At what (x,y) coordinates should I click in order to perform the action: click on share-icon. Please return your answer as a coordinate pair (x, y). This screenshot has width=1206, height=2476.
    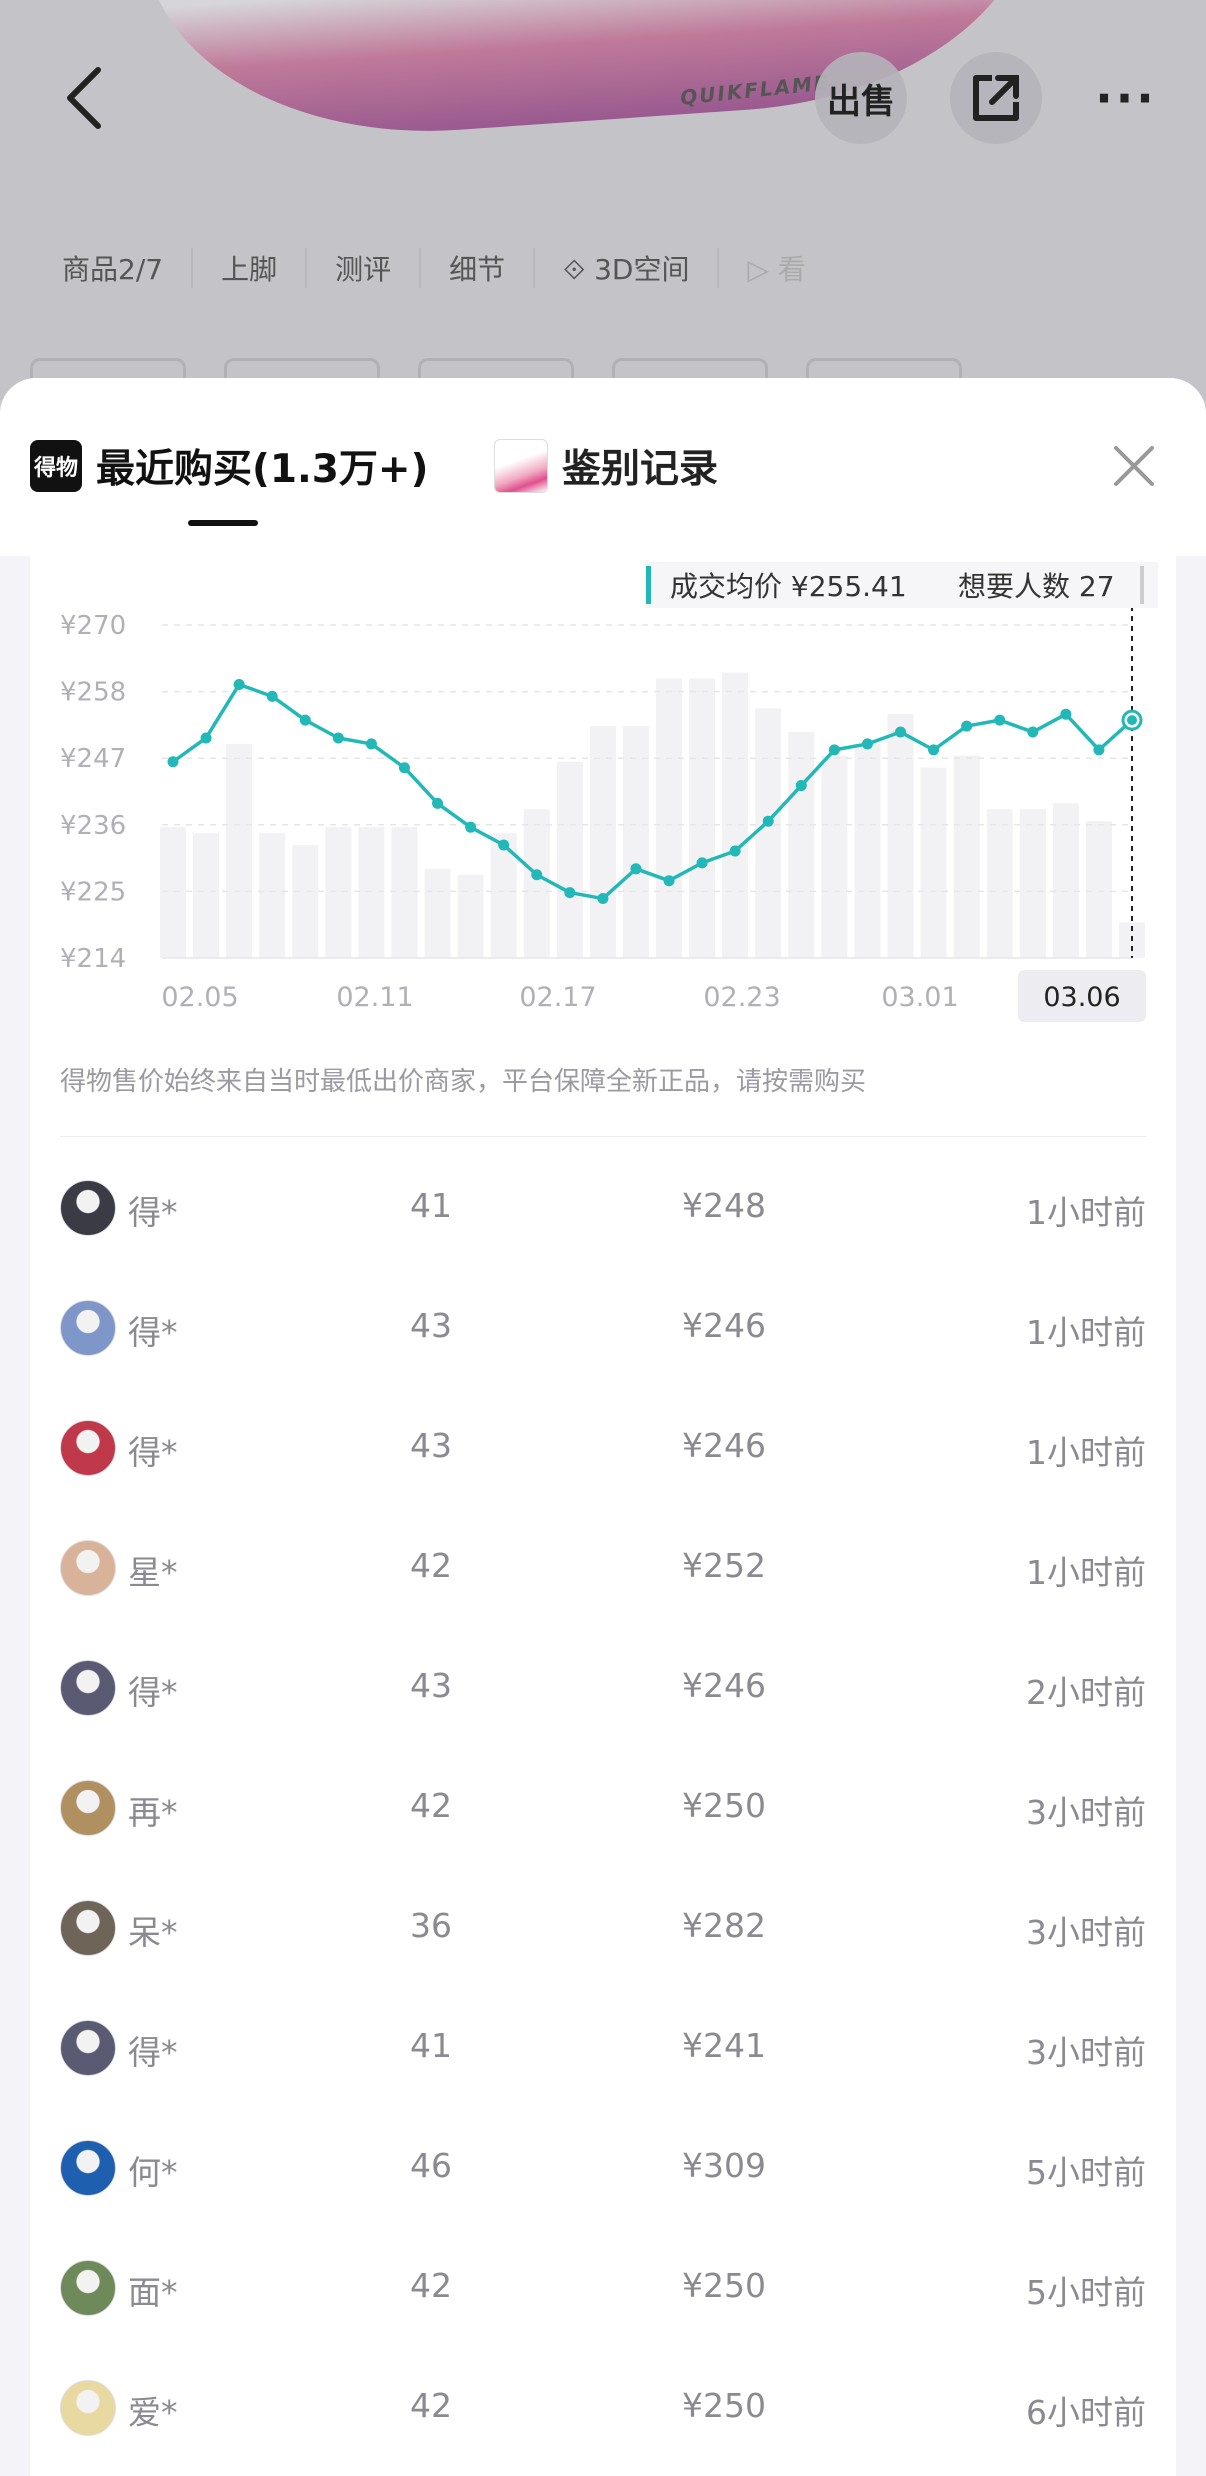
    Looking at the image, I should click on (996, 98).